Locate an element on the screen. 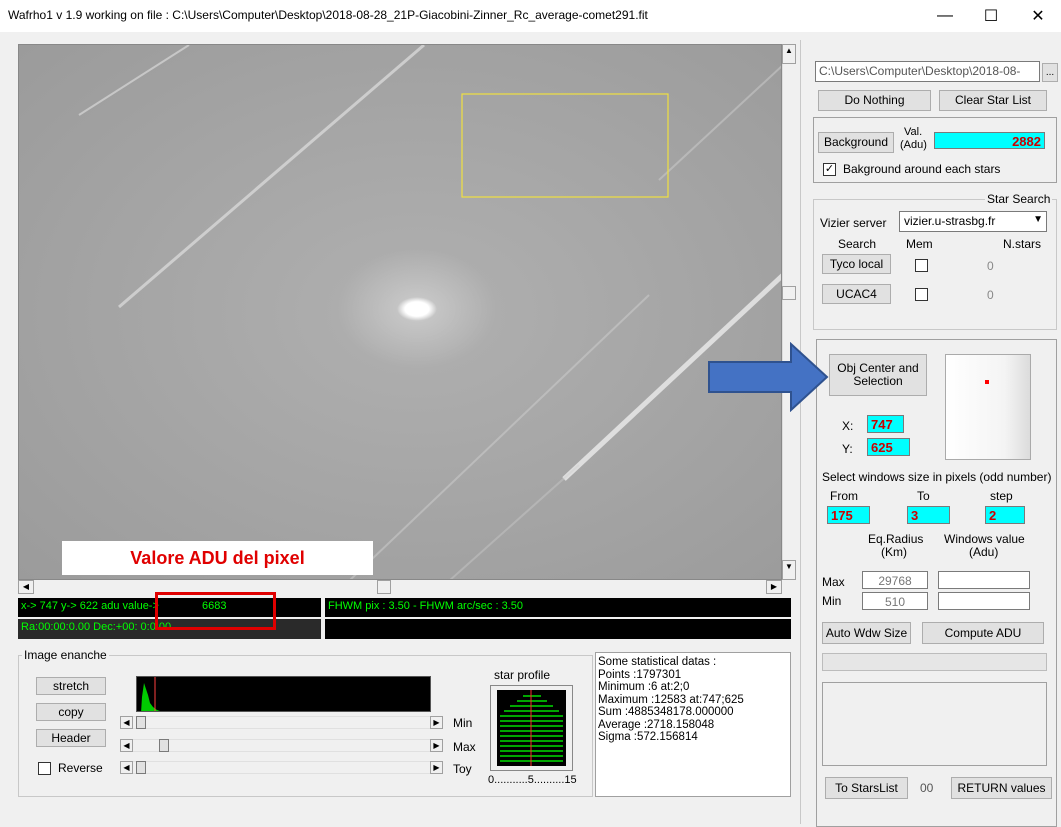  scroll-right-button: ▶ is located at coordinates (774, 587).